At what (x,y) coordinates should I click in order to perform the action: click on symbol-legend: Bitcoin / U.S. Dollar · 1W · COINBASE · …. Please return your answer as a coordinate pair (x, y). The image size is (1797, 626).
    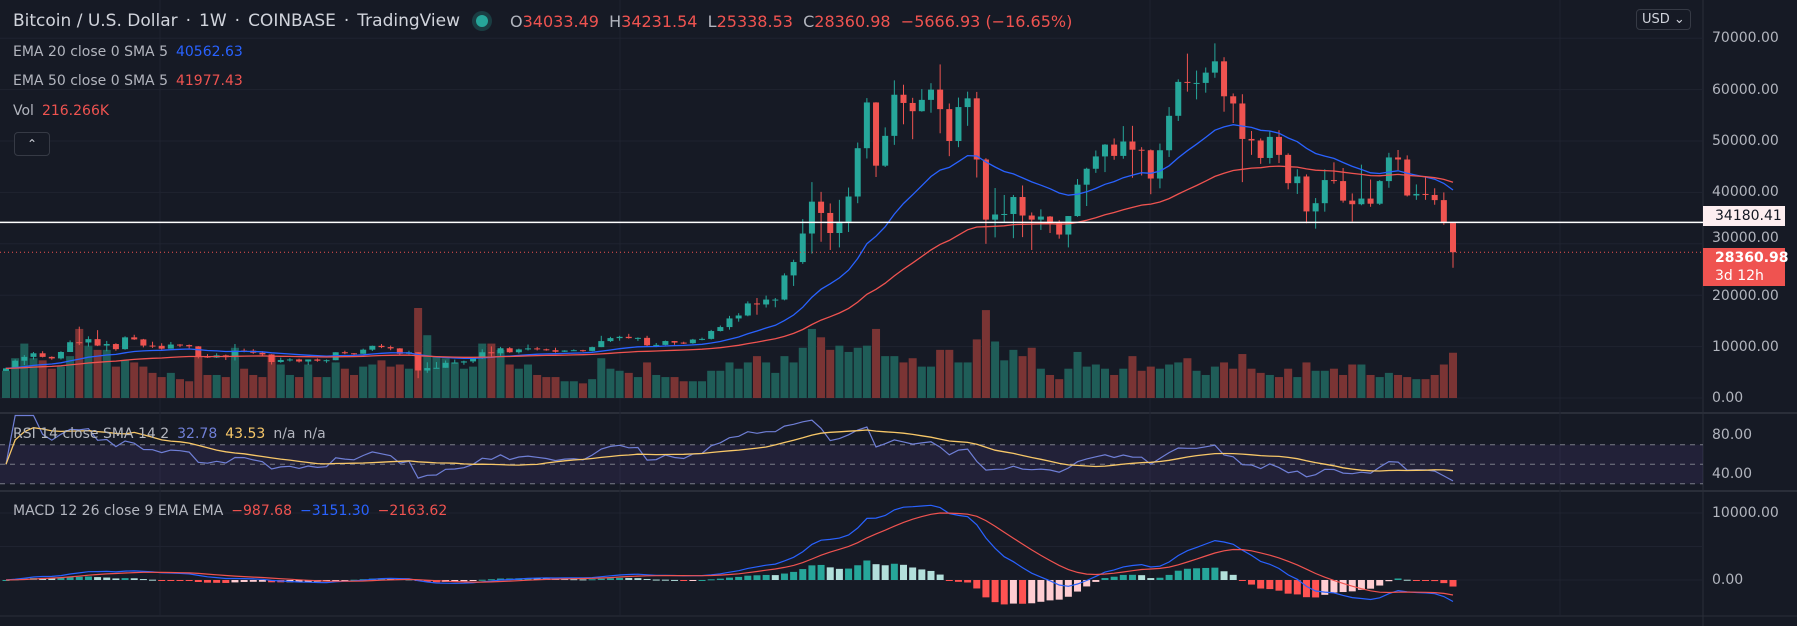
    Looking at the image, I should click on (542, 21).